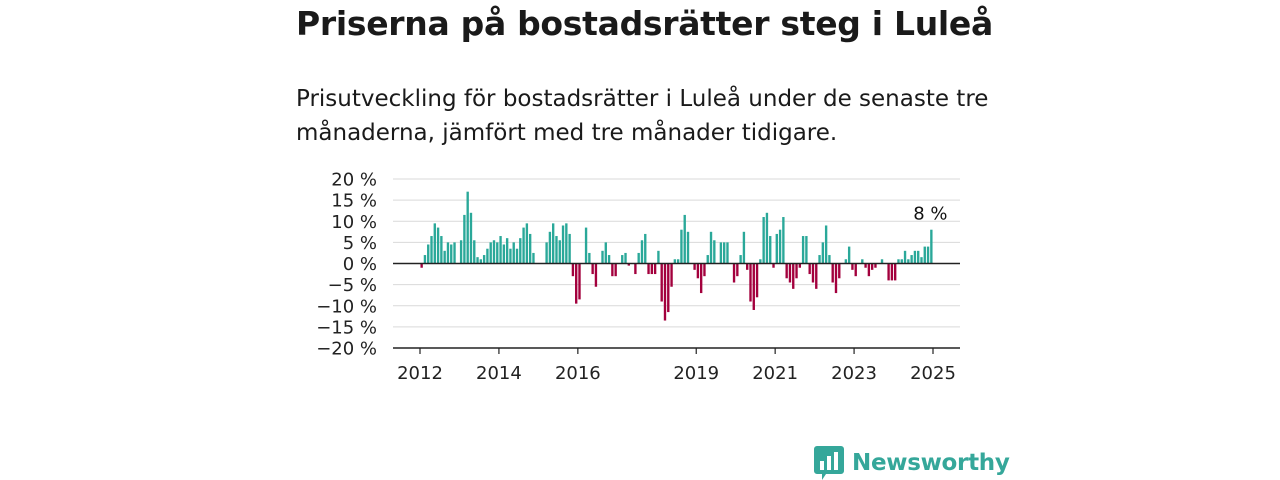 This screenshot has height=480, width=1280. Describe the element at coordinates (696, 373) in the screenshot. I see `x-tick-label: 2019` at that location.